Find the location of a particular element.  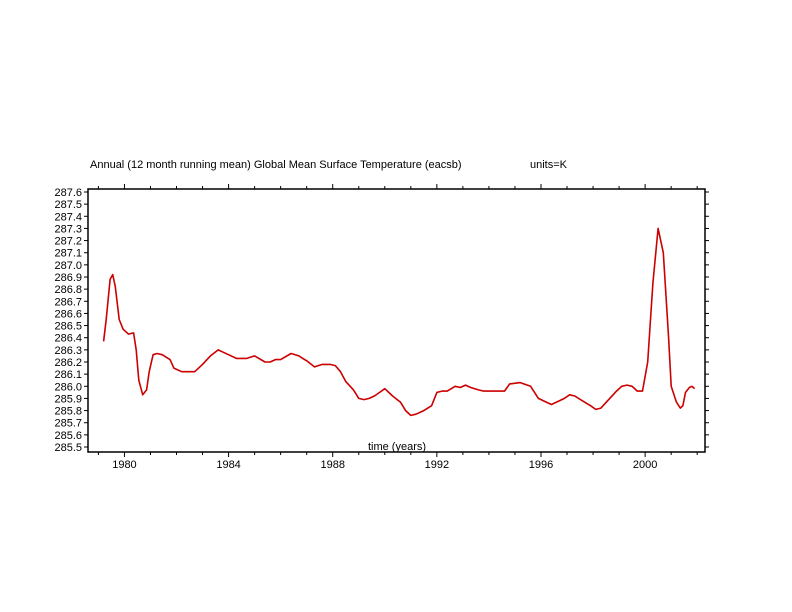

y-axis-right is located at coordinates (707, 319).